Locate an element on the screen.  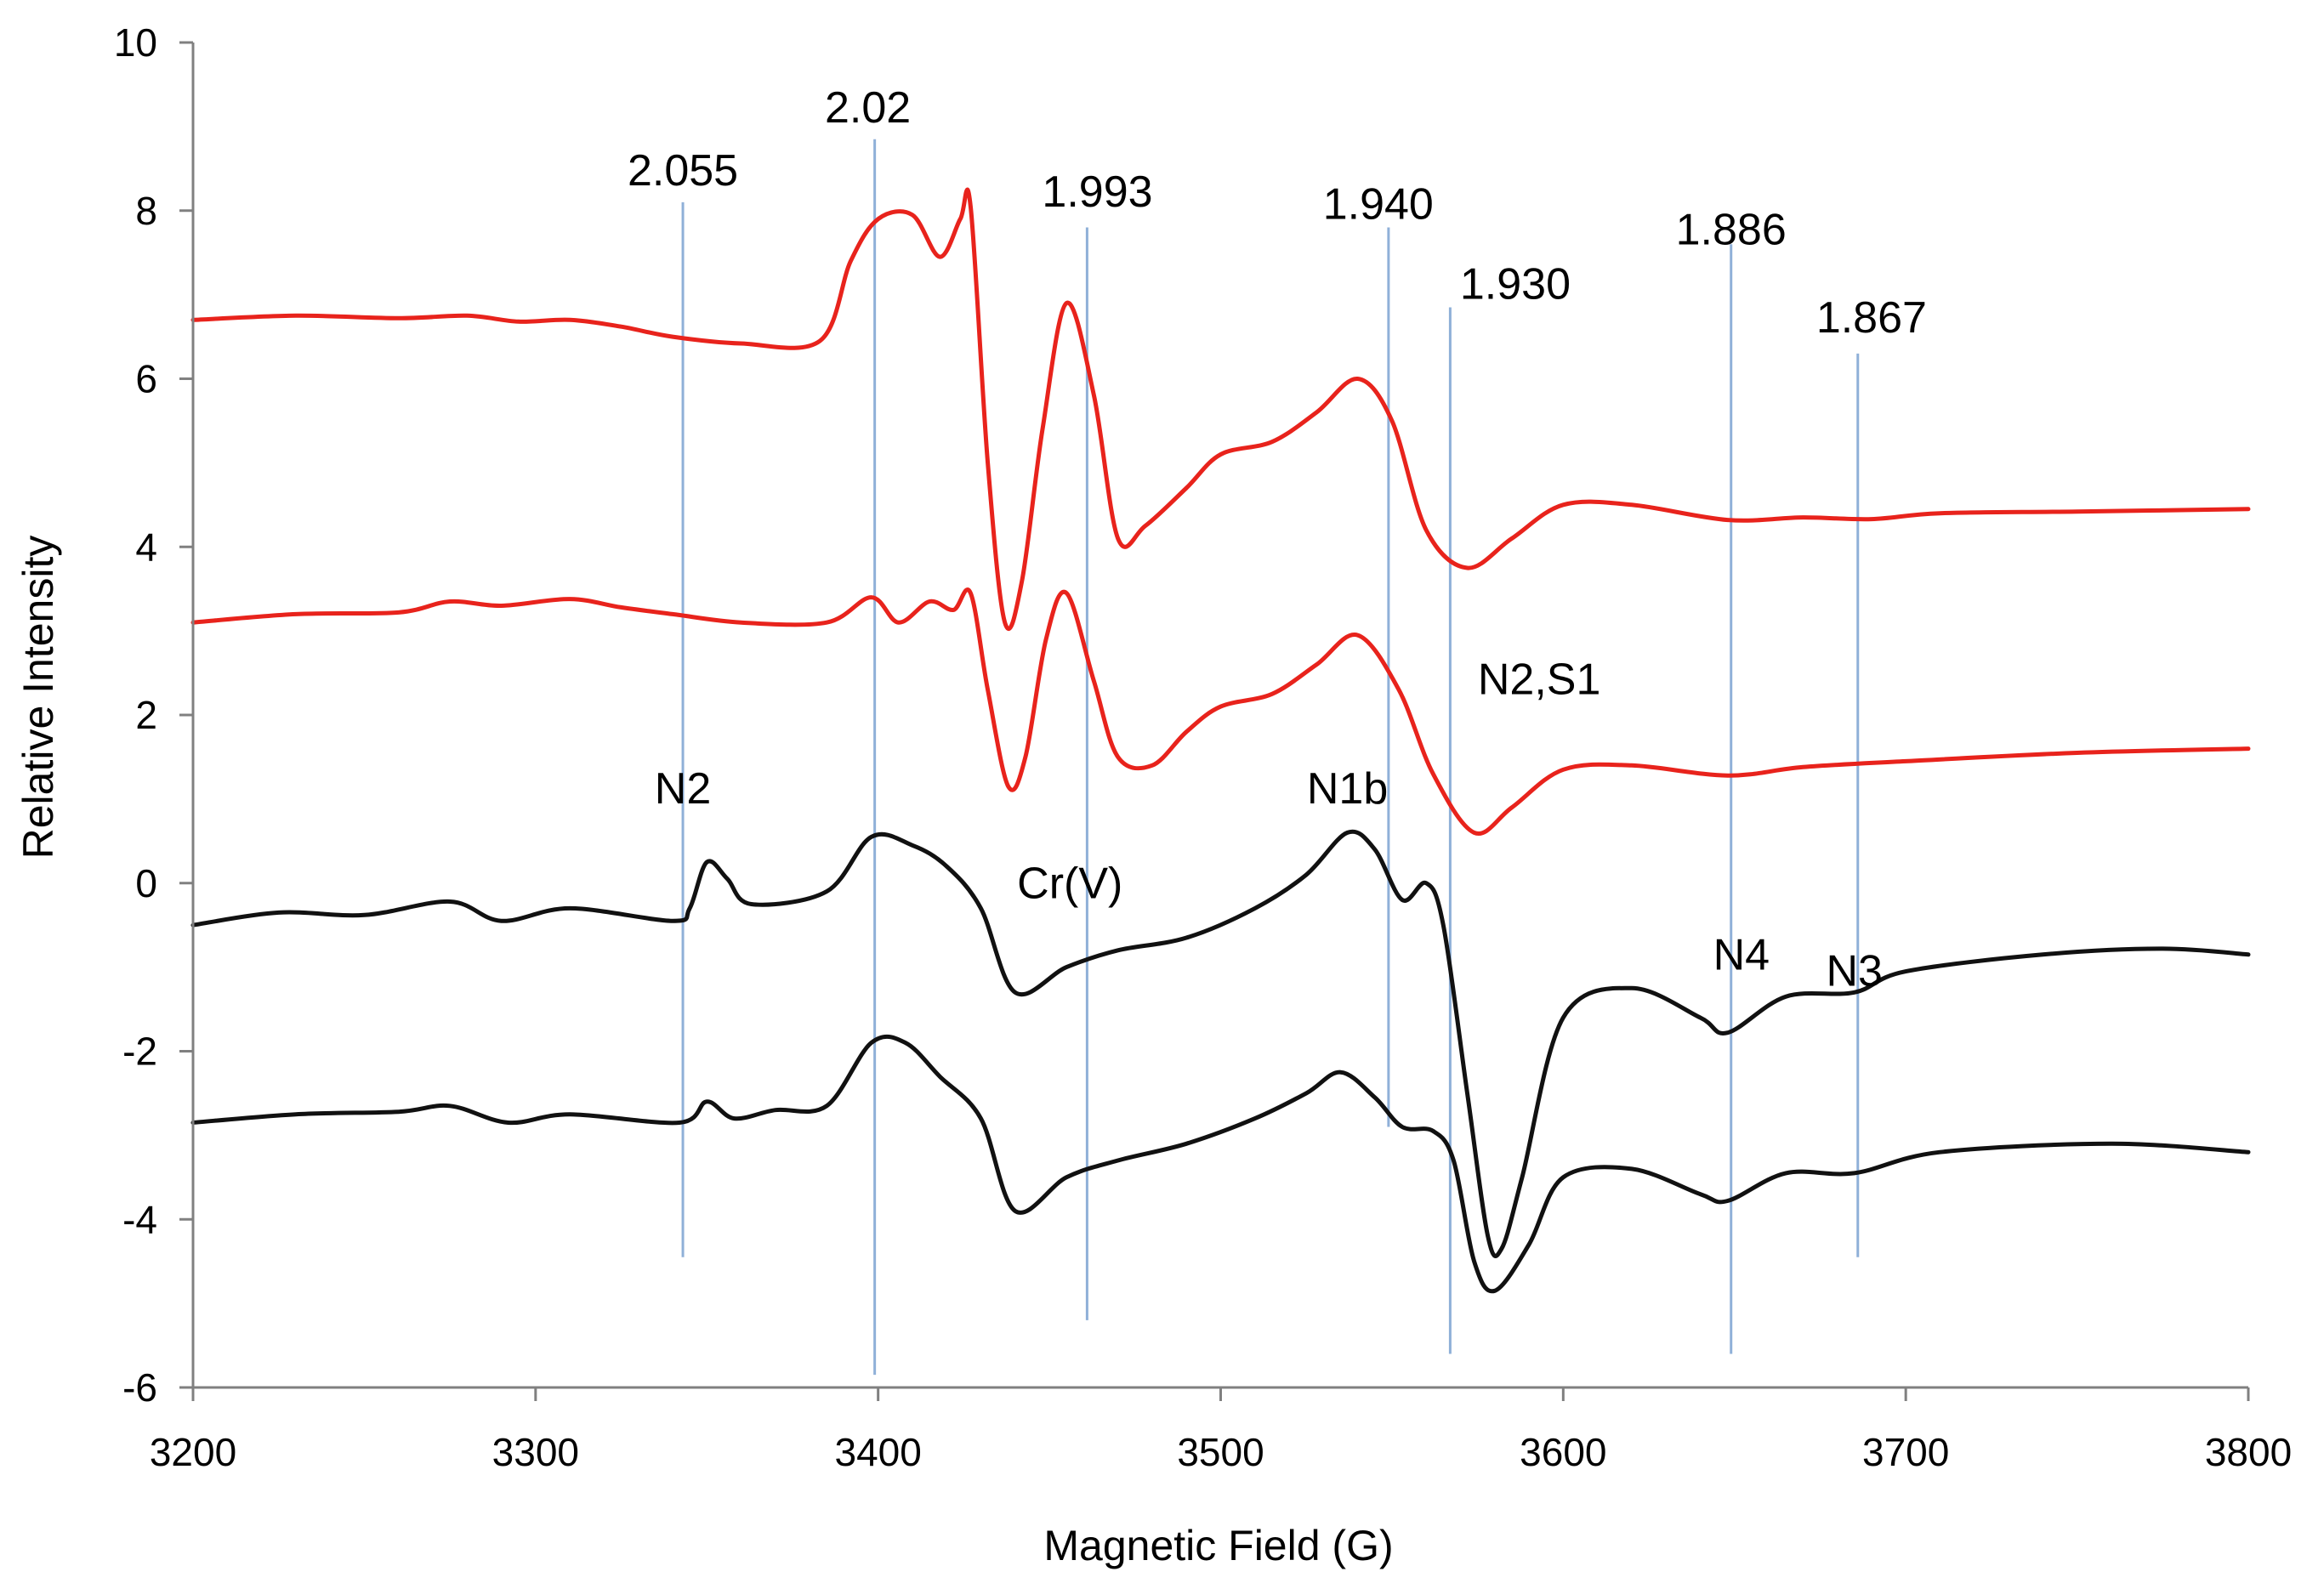
peak-annotation: N3 is located at coordinates (1854, 971).